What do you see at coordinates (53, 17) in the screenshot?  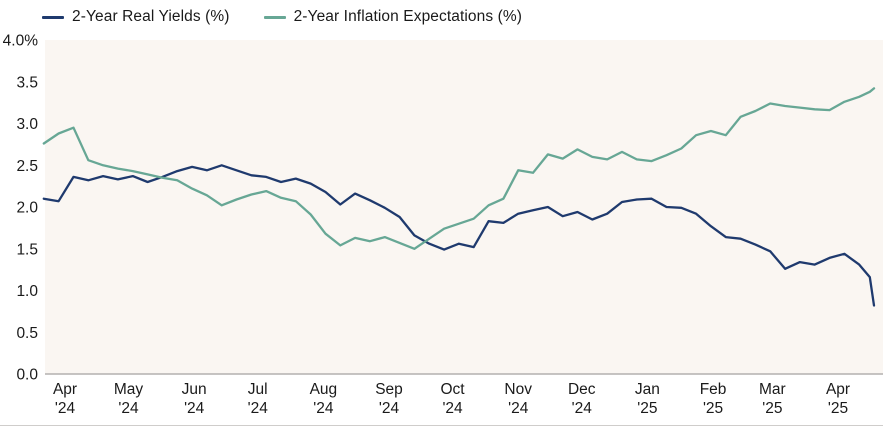 I see `legend-line-swatch-navy` at bounding box center [53, 17].